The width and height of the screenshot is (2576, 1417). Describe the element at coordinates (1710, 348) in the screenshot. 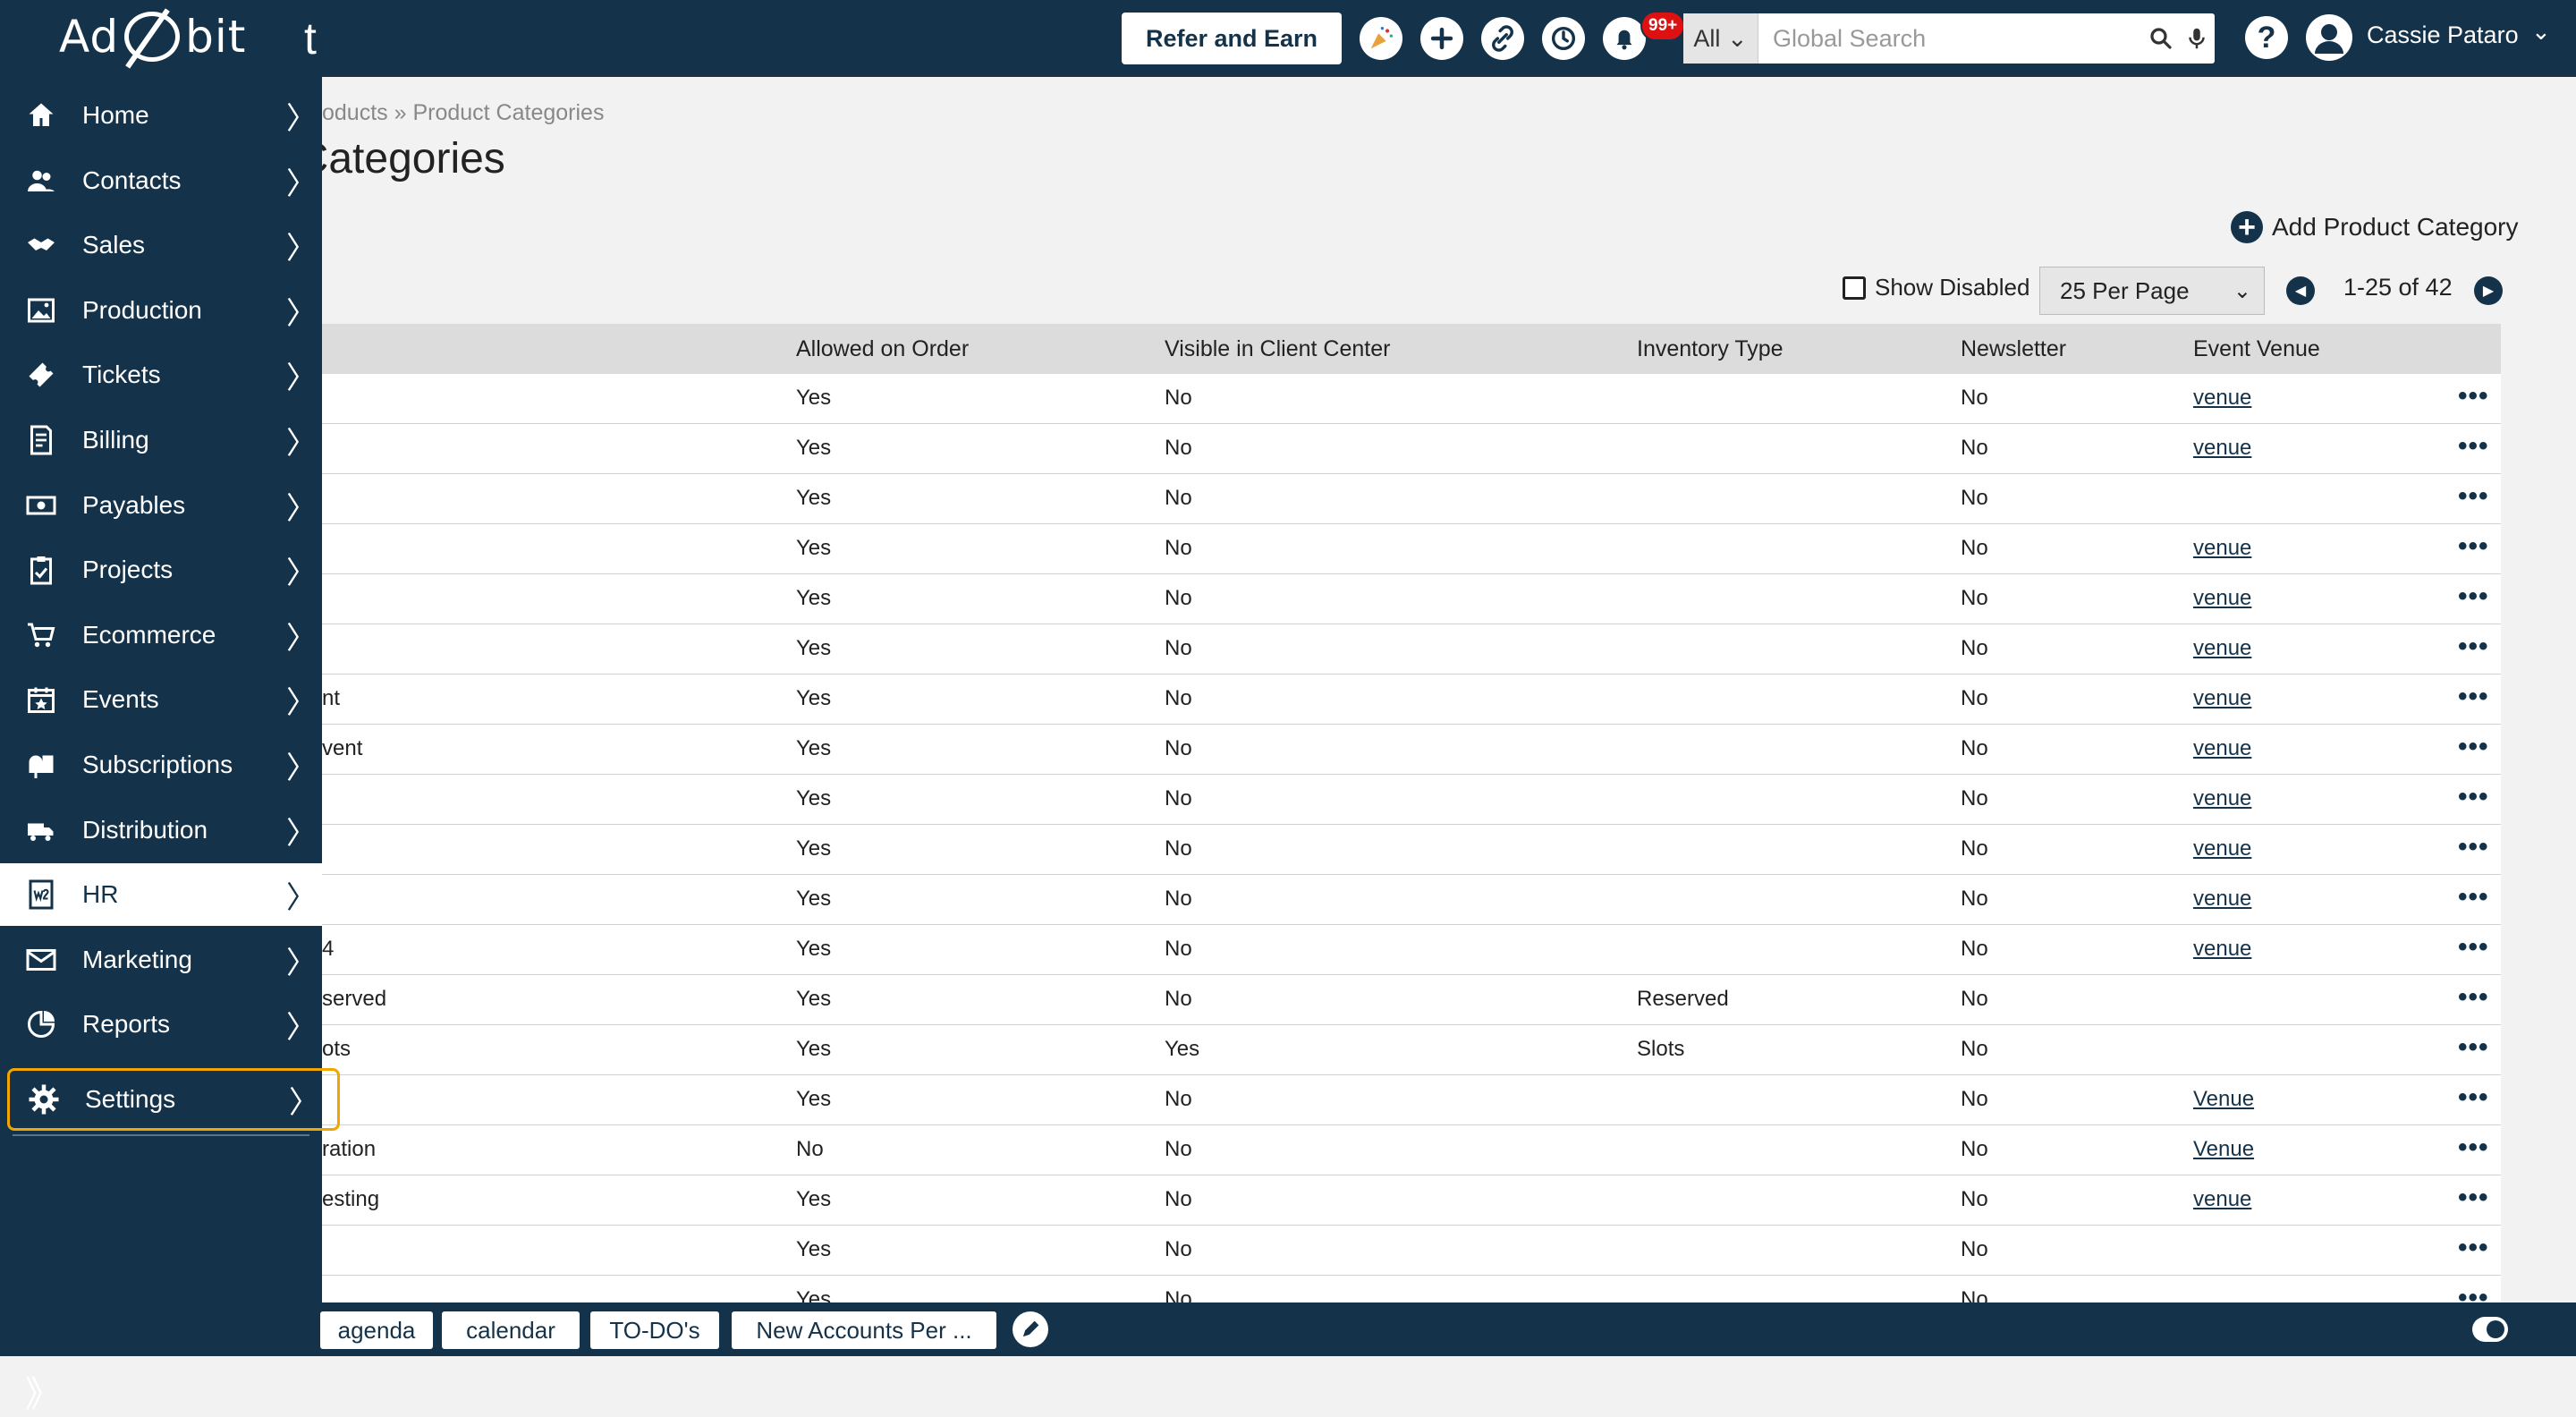

I see `column-header-inventory-type: Inventory Type` at that location.